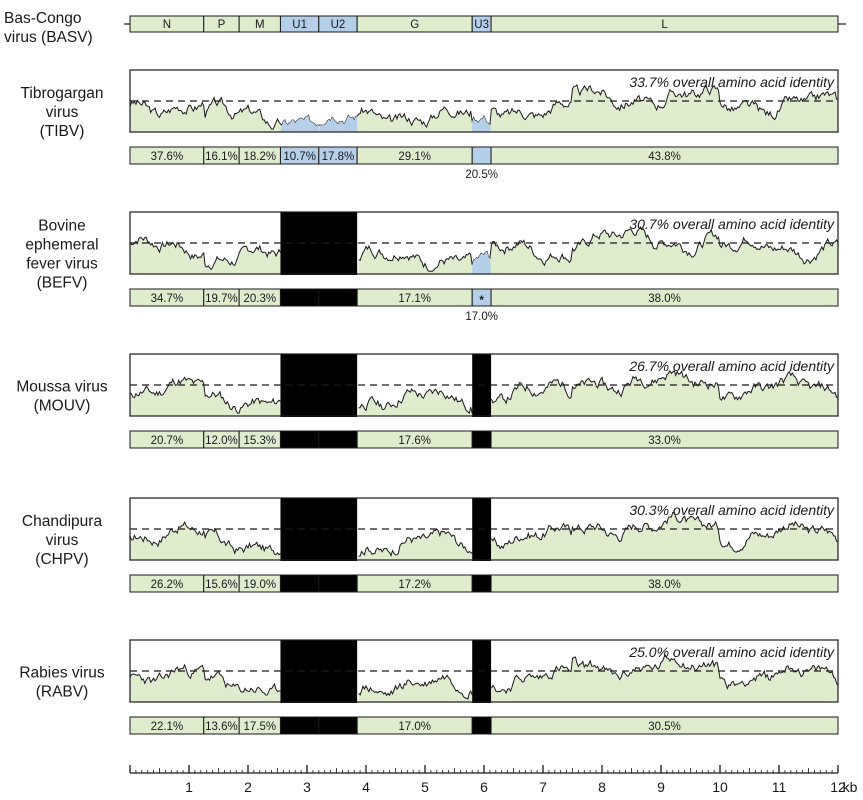  I want to click on virus-label: ephemeral, so click(61, 245).